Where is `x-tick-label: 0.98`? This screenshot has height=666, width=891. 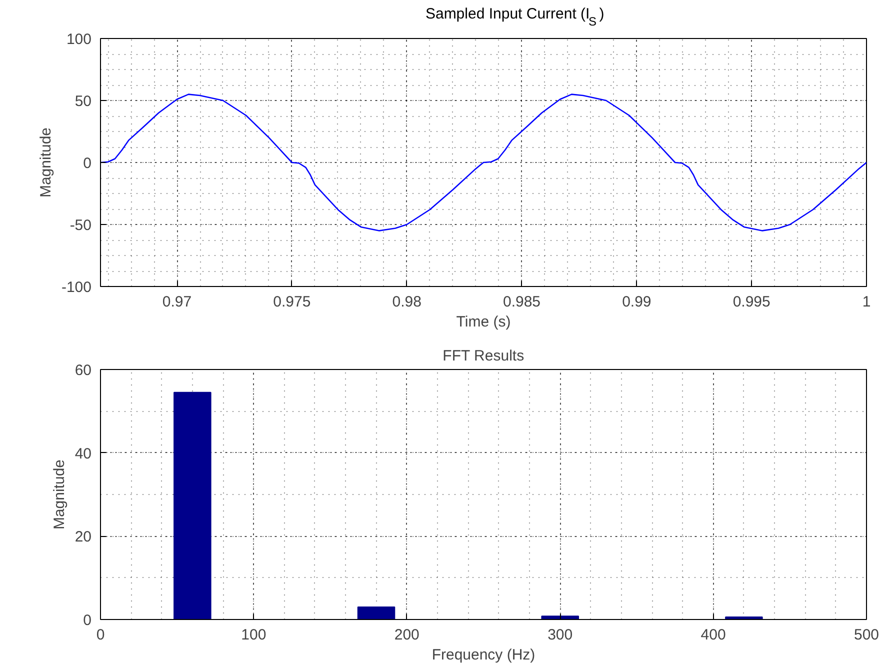 x-tick-label: 0.98 is located at coordinates (407, 302).